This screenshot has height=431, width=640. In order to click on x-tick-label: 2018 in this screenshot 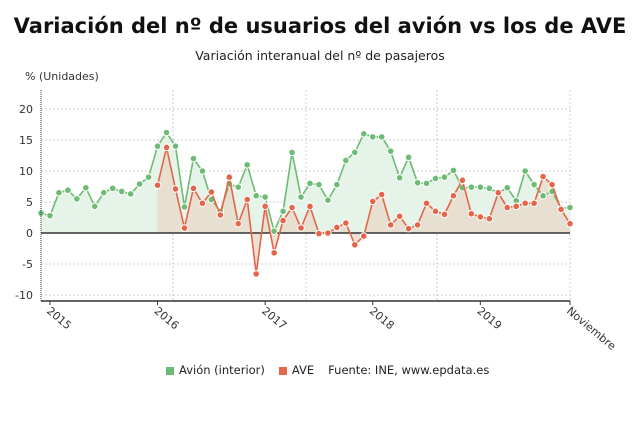, I will do `click(382, 318)`.